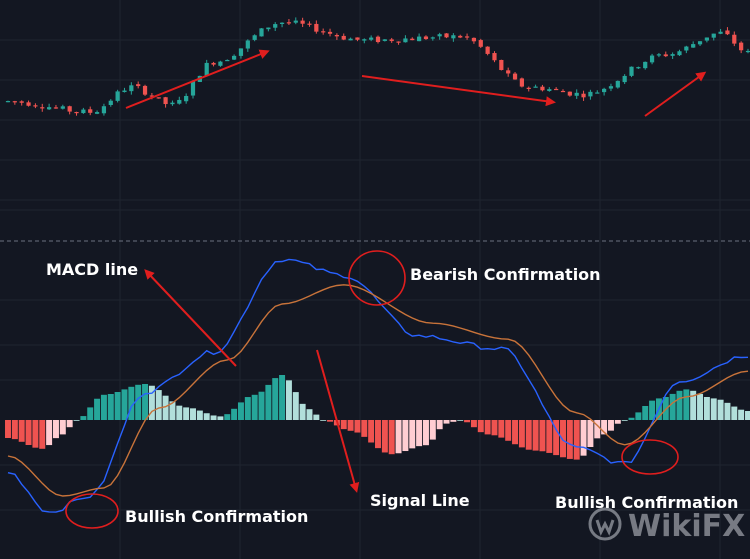 This screenshot has height=559, width=750. Describe the element at coordinates (338, 421) in the screenshot. I see `signal-line-arrow` at that location.